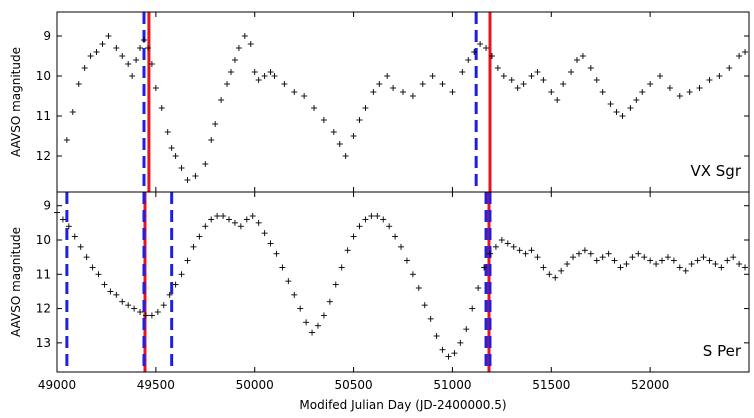 The width and height of the screenshot is (754, 418). What do you see at coordinates (715, 171) in the screenshot?
I see `vx-sgr-star-label: VX Sgr` at bounding box center [715, 171].